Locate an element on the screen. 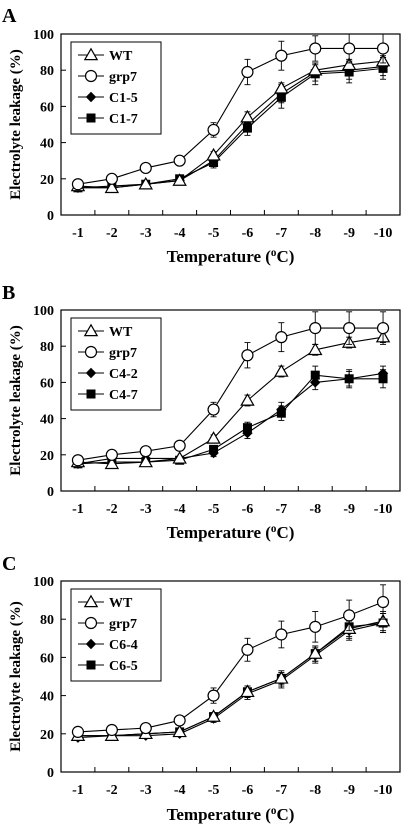 The height and width of the screenshot is (828, 411). legend-entry: C6-5 is located at coordinates (123, 666).